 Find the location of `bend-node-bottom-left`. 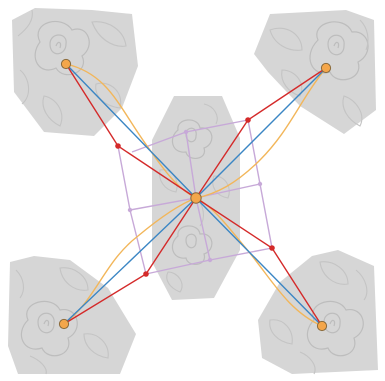

bend-node-bottom-left is located at coordinates (146, 274).